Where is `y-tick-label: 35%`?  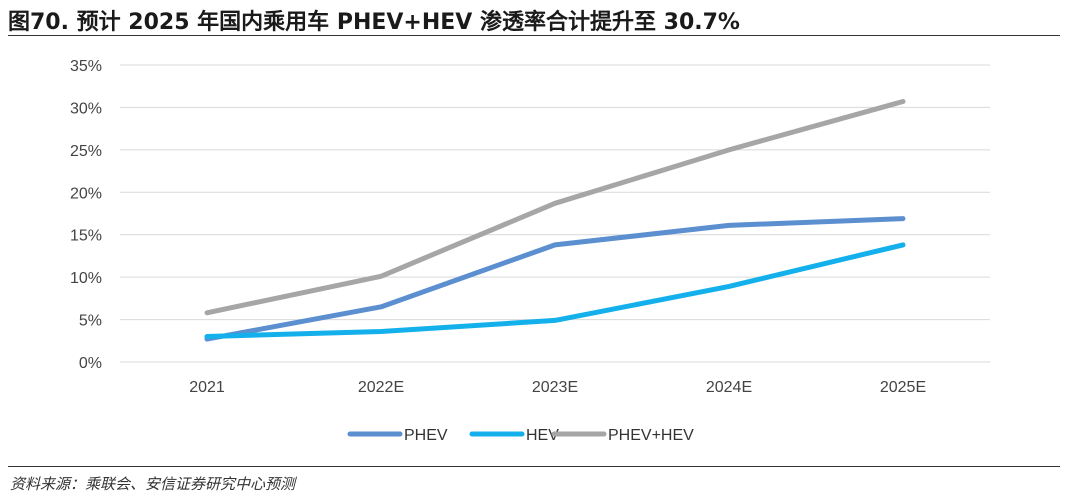 y-tick-label: 35% is located at coordinates (86, 66).